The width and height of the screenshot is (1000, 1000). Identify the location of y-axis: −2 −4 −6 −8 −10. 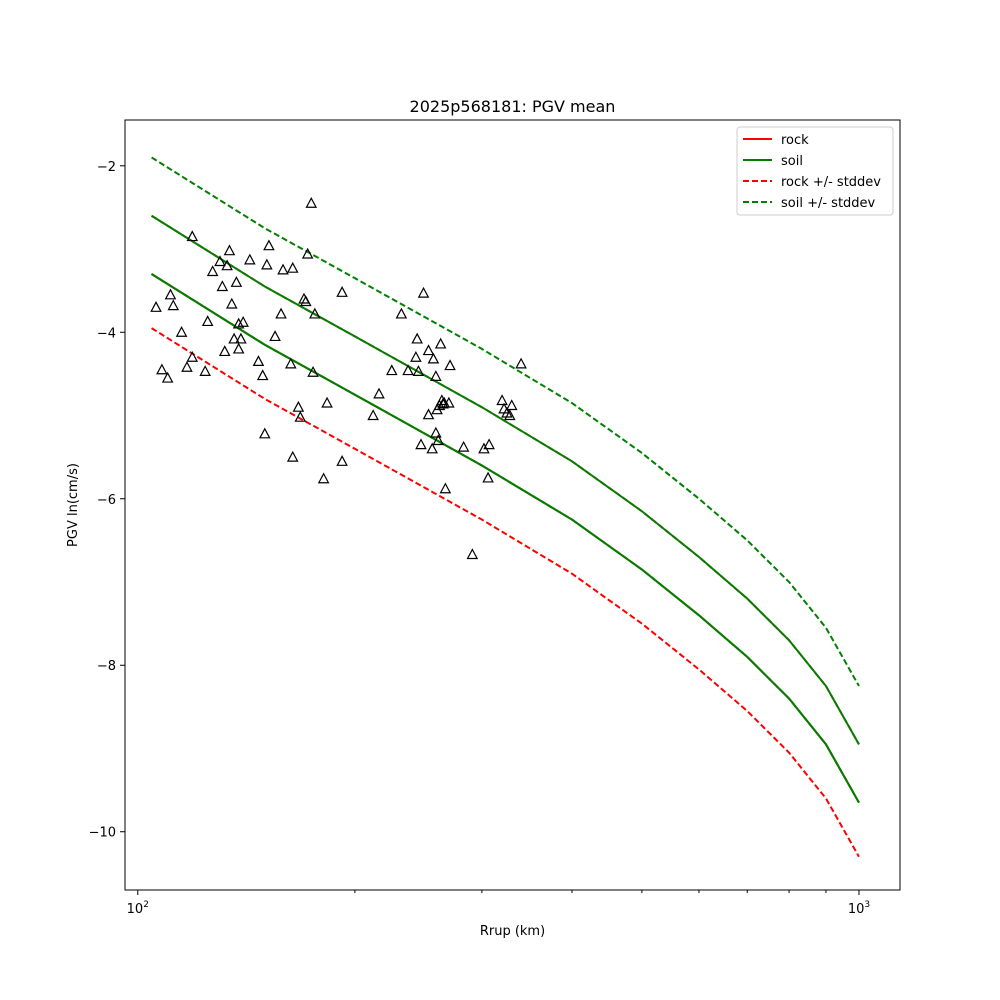
(107, 500).